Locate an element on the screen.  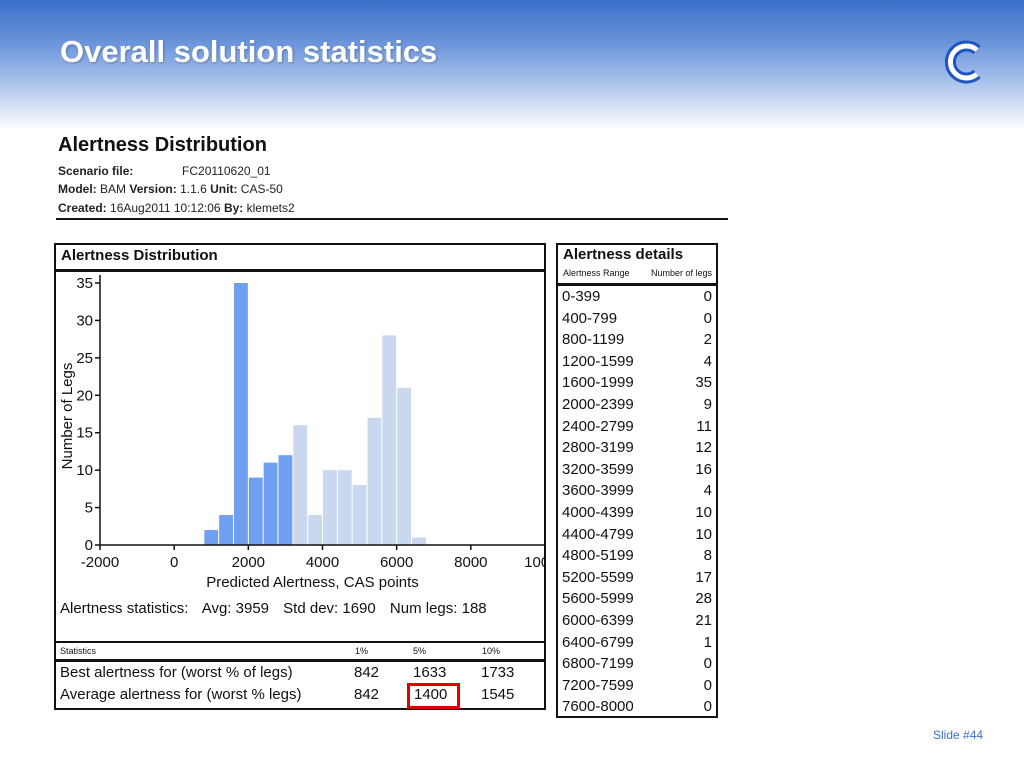
panel-title: Alertness Distribution is located at coordinates (139, 255).